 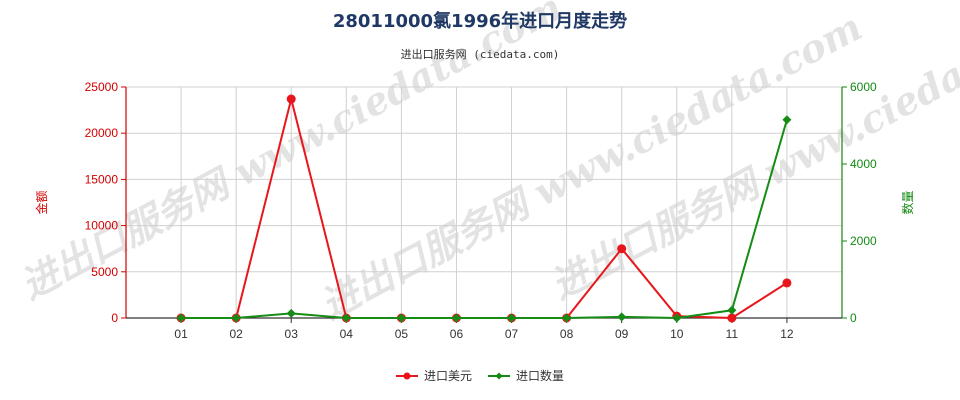 I want to click on legend-item-1: 进口数量, so click(x=526, y=375).